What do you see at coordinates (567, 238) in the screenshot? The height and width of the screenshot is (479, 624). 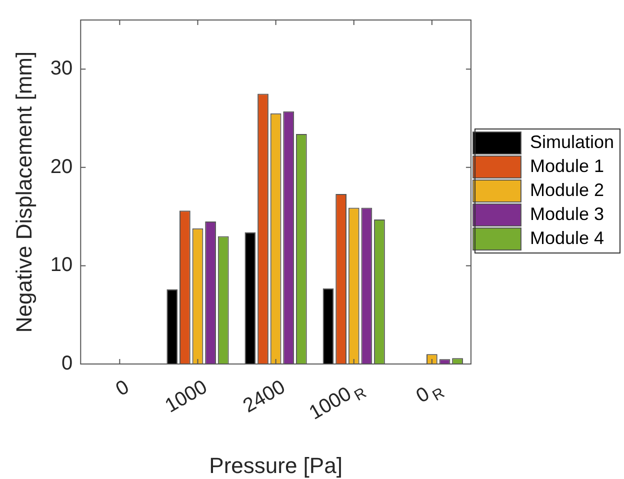 I see `legend-label: Module 4` at bounding box center [567, 238].